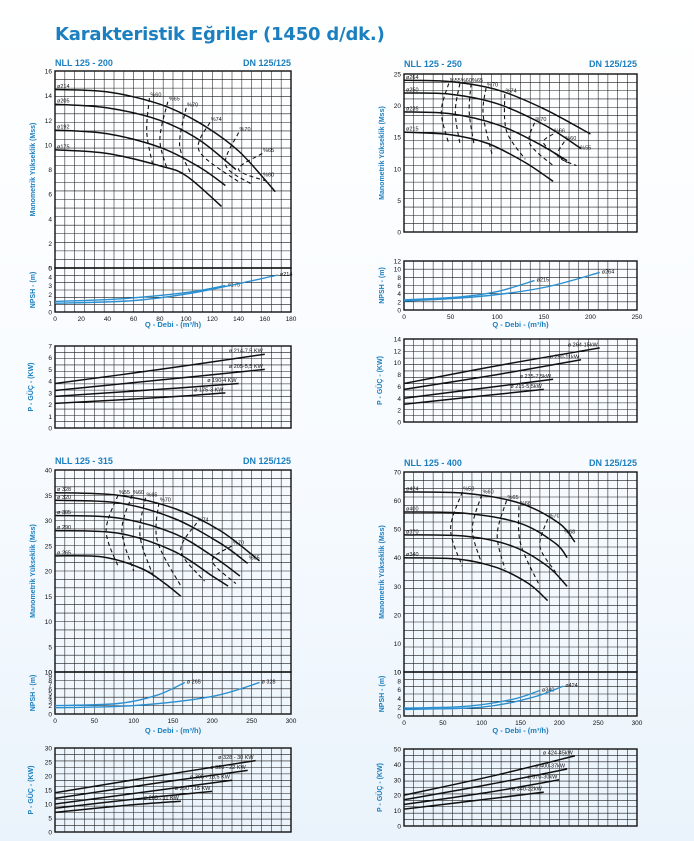 Image resolution: width=694 pixels, height=841 pixels. Describe the element at coordinates (608, 272) in the screenshot. I see `npsh-curve-label: ø264` at that location.